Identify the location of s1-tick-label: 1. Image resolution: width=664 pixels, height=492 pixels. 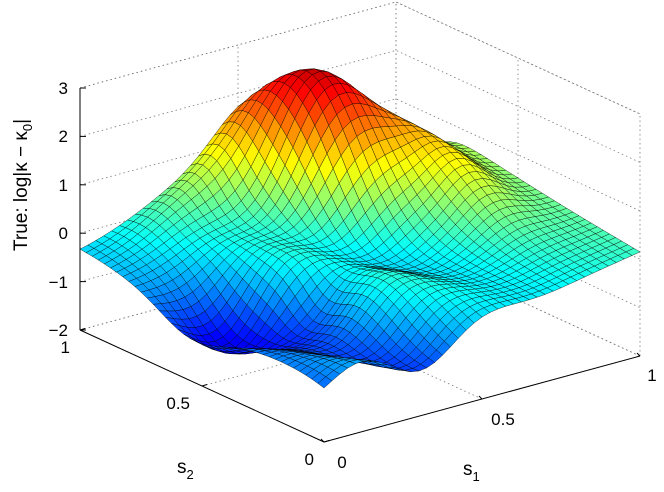
(651, 375).